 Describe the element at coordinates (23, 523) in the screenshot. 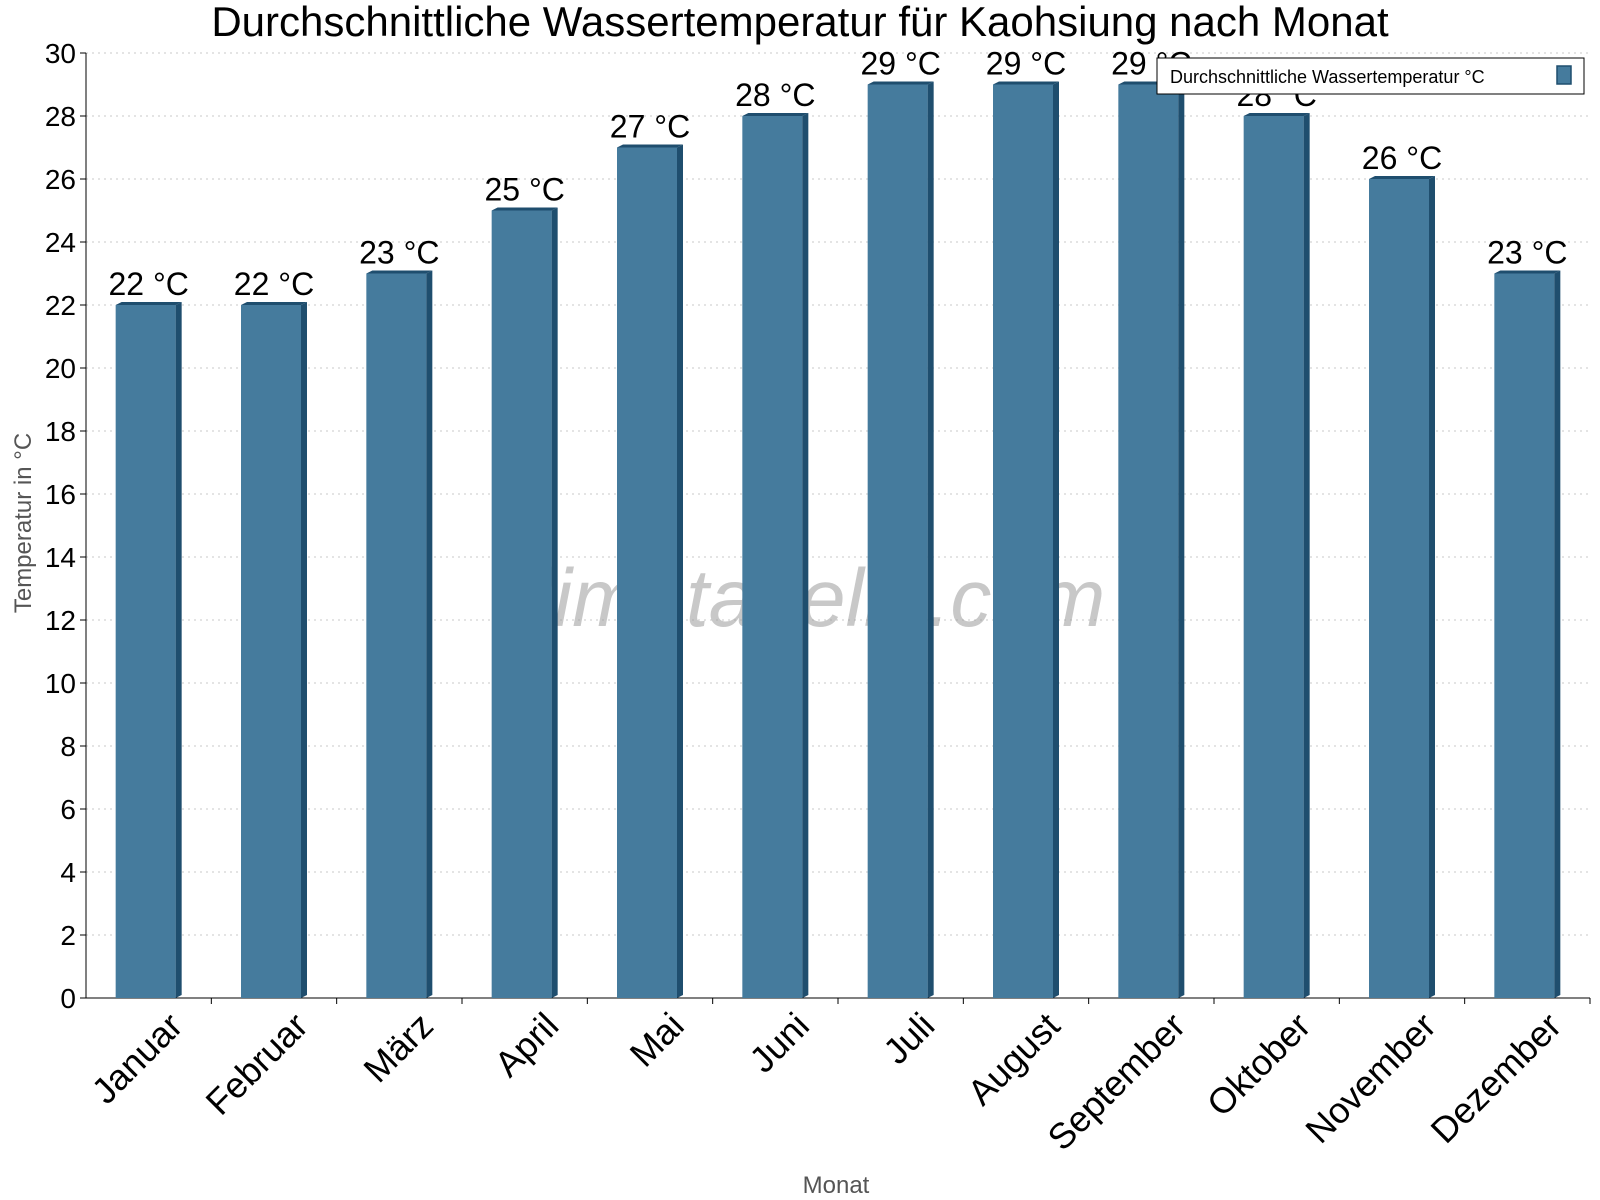

I see `y-axis-label: Temperatur in °C` at that location.